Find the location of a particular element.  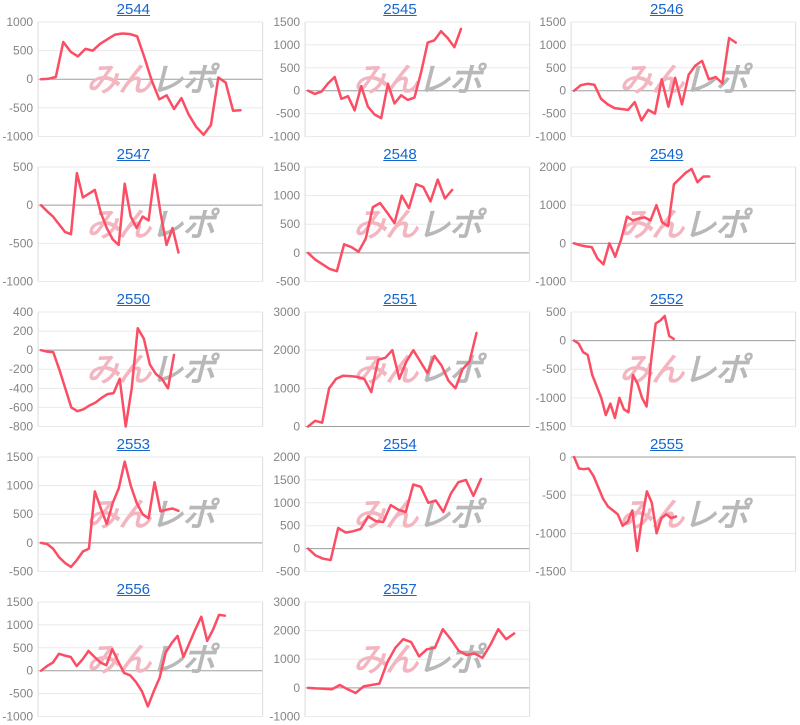

chart-link-2549: 2549 is located at coordinates (666, 154).